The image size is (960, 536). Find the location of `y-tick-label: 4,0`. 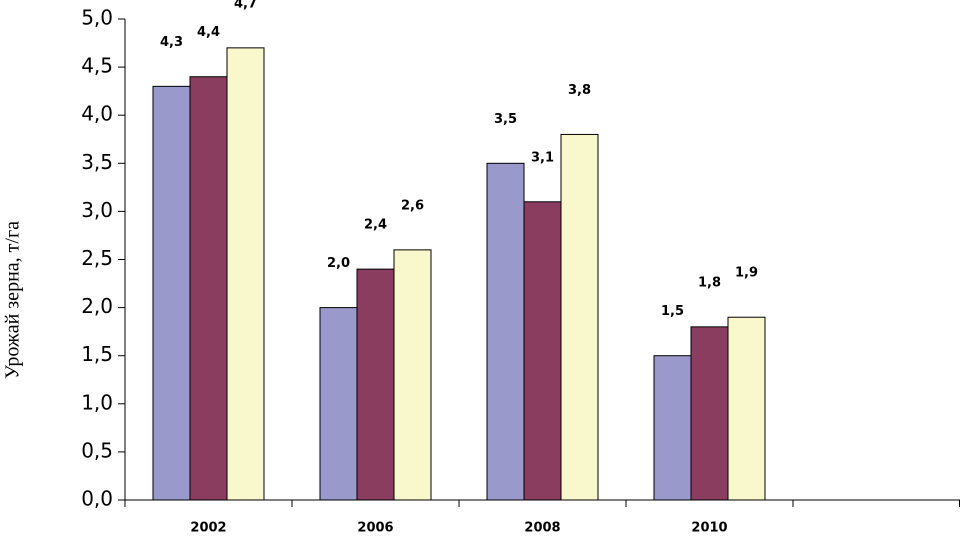

y-tick-label: 4,0 is located at coordinates (97, 114).